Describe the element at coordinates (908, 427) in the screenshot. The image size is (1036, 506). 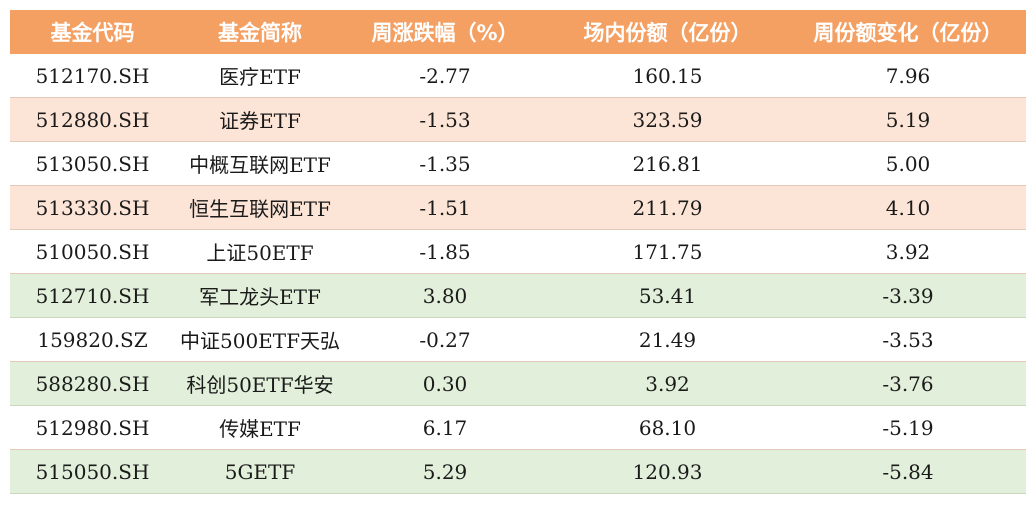
I see `share-change-cell: -5.19` at that location.